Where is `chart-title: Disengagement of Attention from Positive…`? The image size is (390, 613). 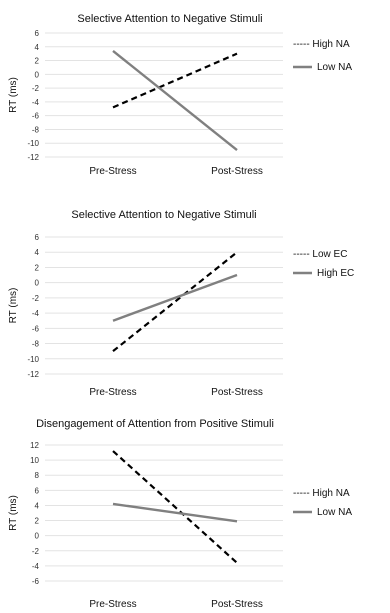
chart-title: Disengagement of Attention from Positive… is located at coordinates (155, 424).